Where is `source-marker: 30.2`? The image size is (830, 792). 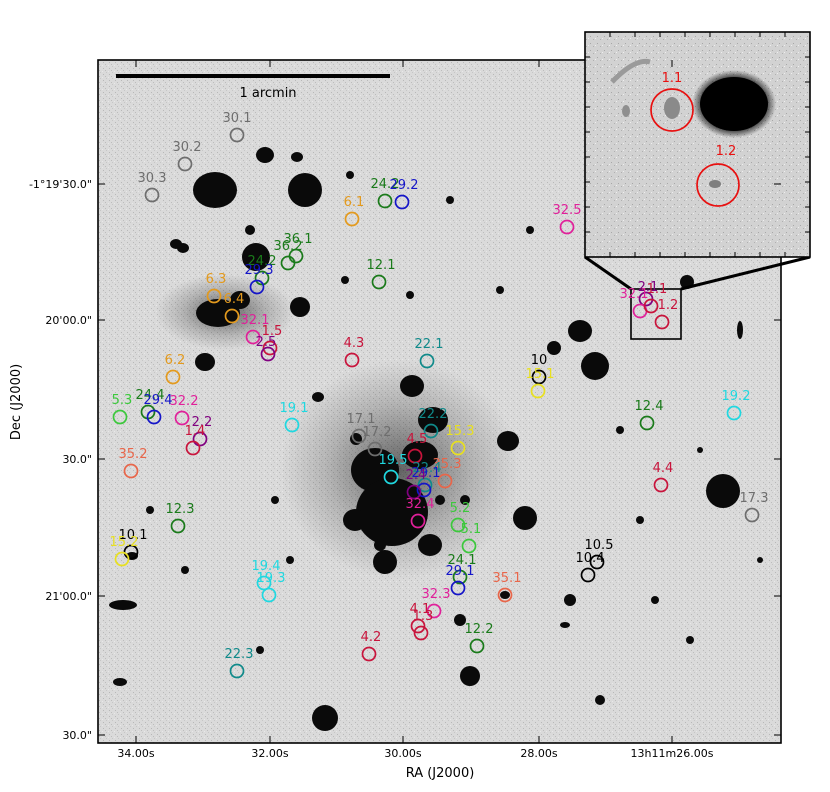 source-marker: 30.2 is located at coordinates (187, 156).